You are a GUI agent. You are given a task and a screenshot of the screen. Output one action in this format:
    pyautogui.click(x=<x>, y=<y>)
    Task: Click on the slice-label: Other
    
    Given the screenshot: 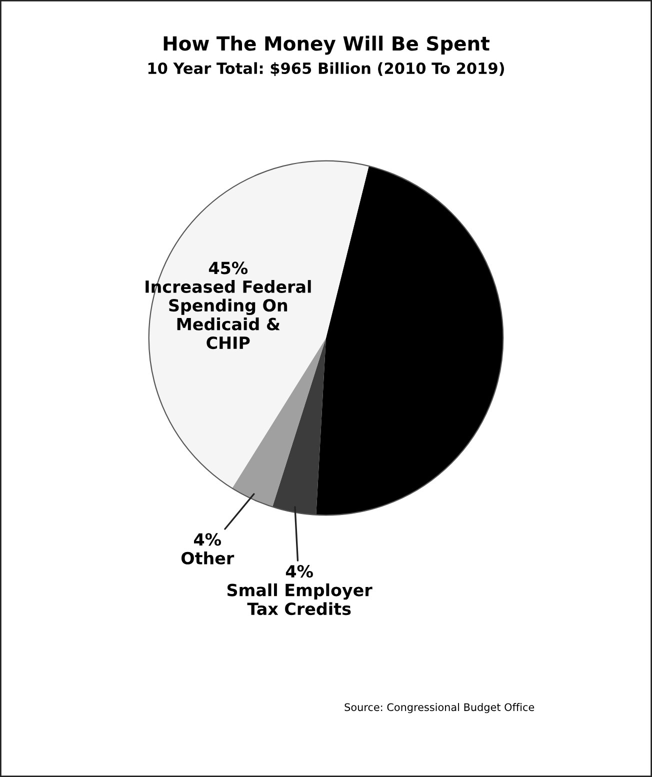 What is the action you would take?
    pyautogui.click(x=207, y=558)
    